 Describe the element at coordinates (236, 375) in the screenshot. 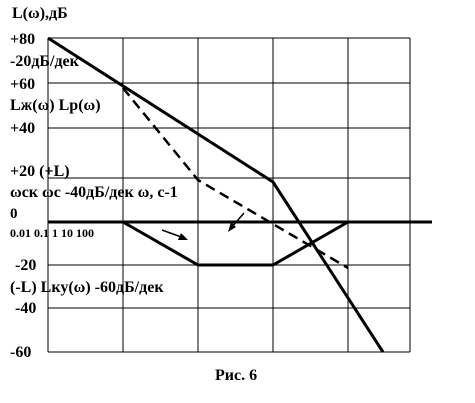

I see `caption: Рис. 6` at that location.